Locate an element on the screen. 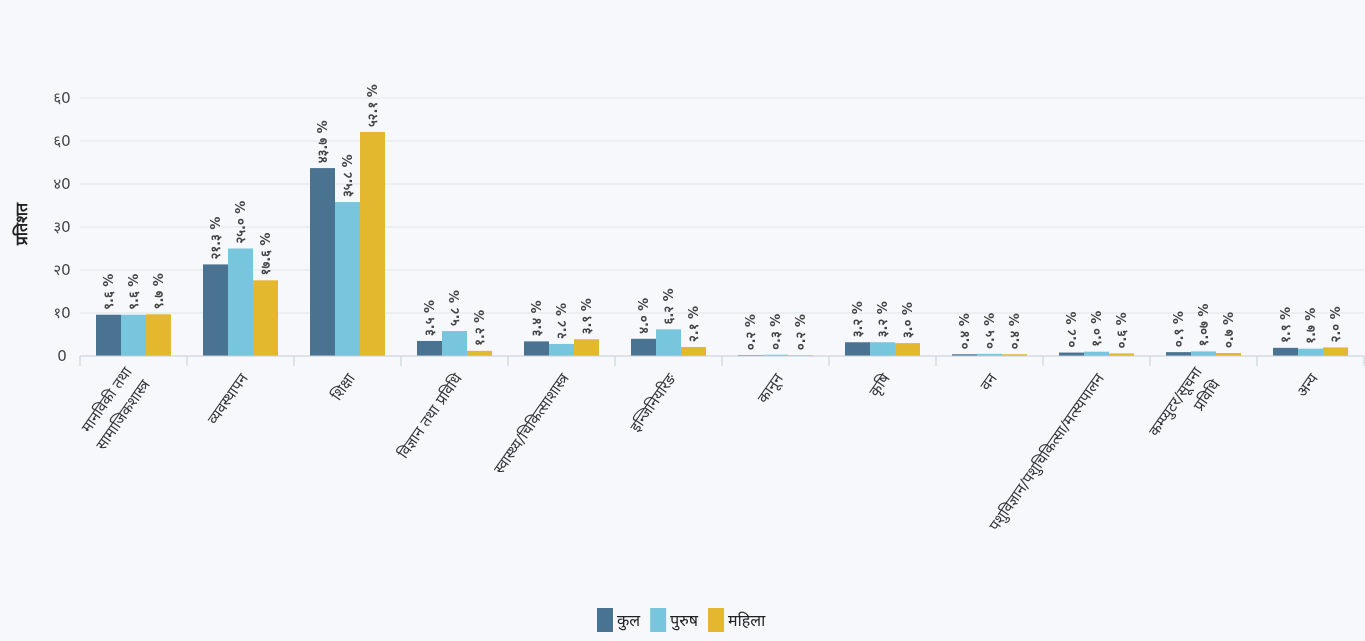 This screenshot has width=1365, height=641. legend-label: कुल is located at coordinates (629, 621).